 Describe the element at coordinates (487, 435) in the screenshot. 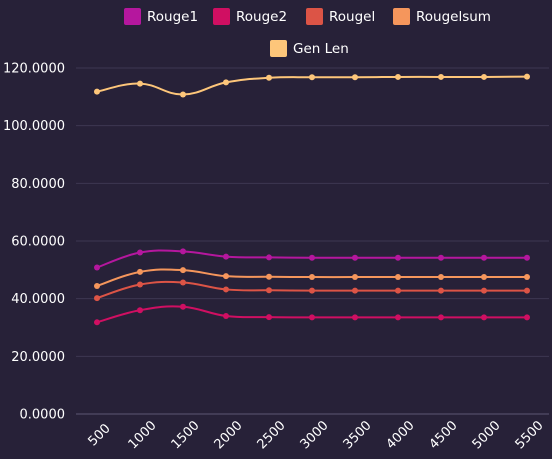

I see `x-tick-label: 5000` at that location.